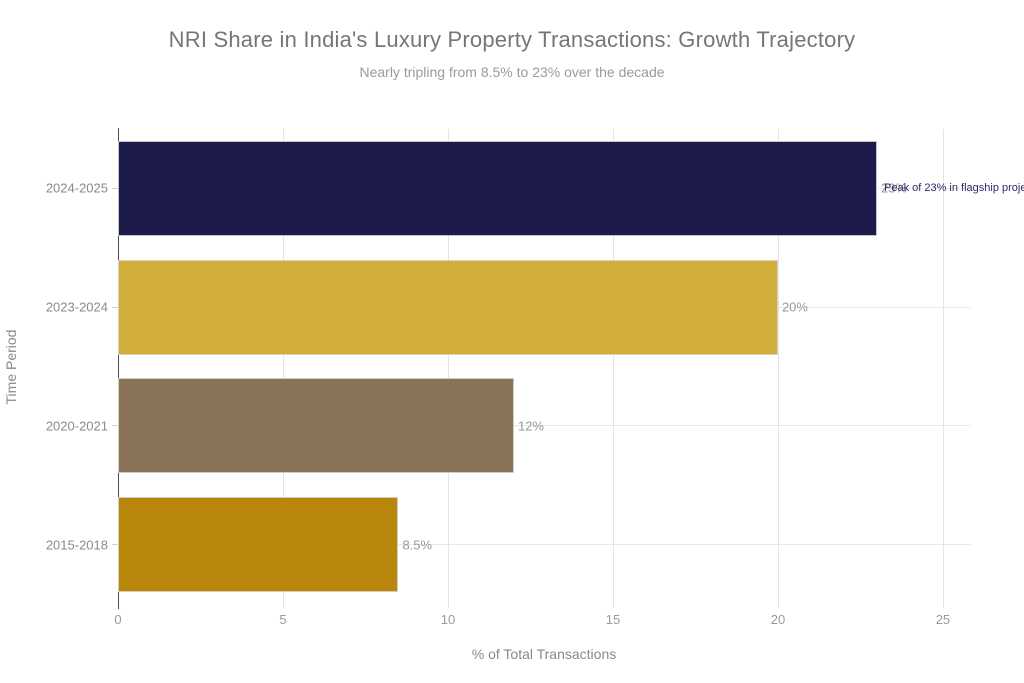 Image resolution: width=1024 pixels, height=683 pixels. I want to click on x-tick-label-15: 15, so click(613, 619).